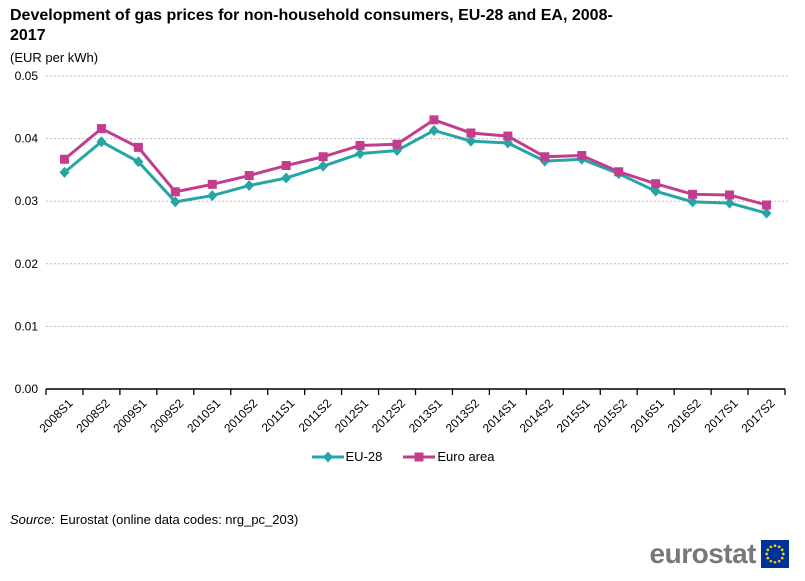 The image size is (805, 581). What do you see at coordinates (54, 57) in the screenshot?
I see `chart-subtitle: (EUR per kWh)` at bounding box center [54, 57].